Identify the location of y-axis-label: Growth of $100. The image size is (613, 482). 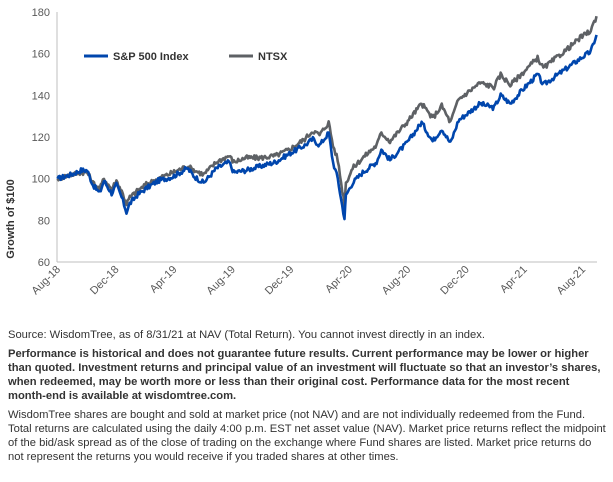
(11, 218).